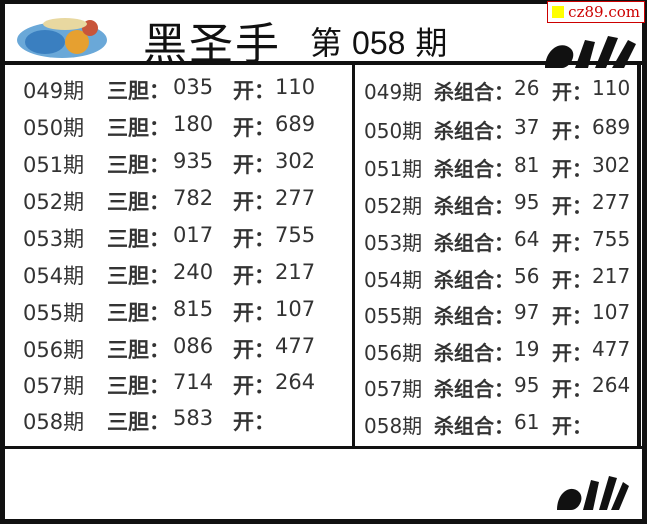 Image resolution: width=647 pixels, height=524 pixels. I want to click on period-label: 058期, so click(393, 426).